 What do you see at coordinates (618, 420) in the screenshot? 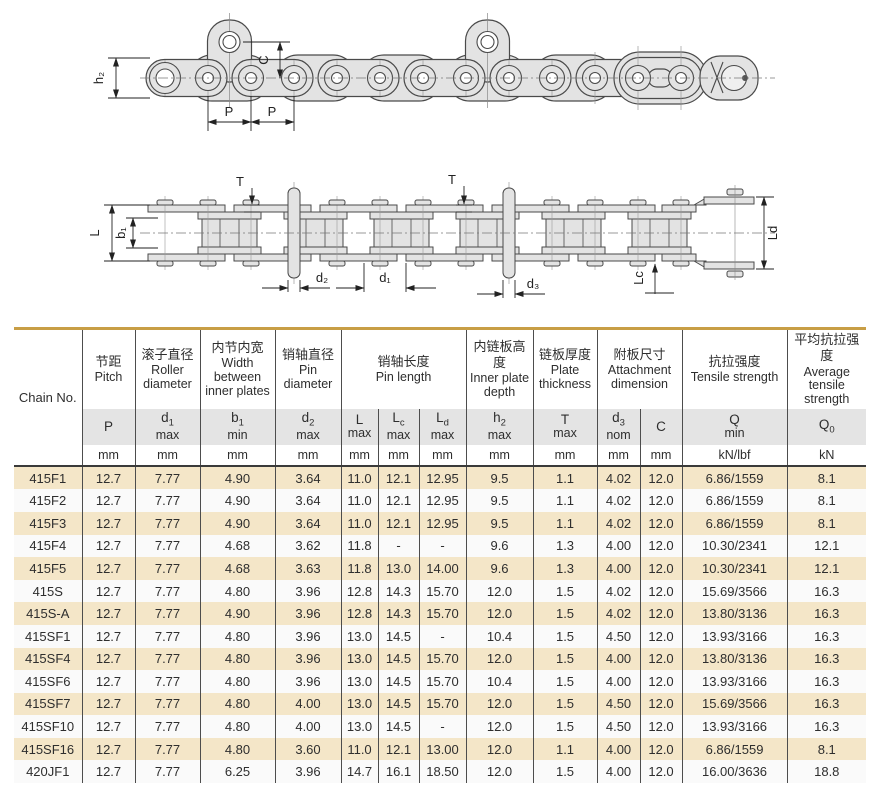
I see `col-symbol: d3` at bounding box center [618, 420].